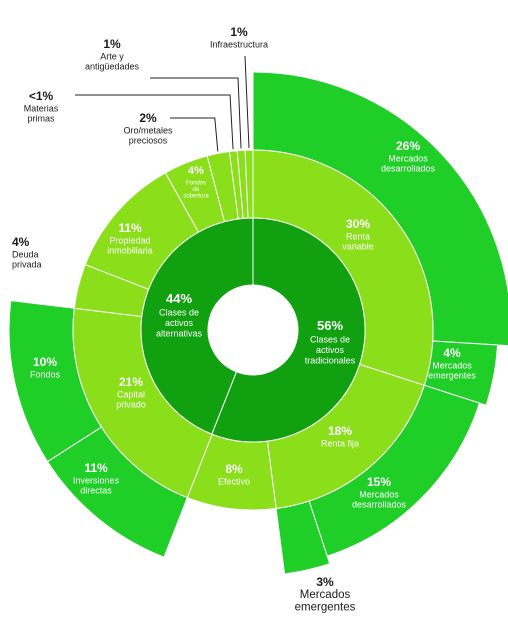  I want to click on label-line-propiedad-1: inmobiliaria, so click(130, 251).